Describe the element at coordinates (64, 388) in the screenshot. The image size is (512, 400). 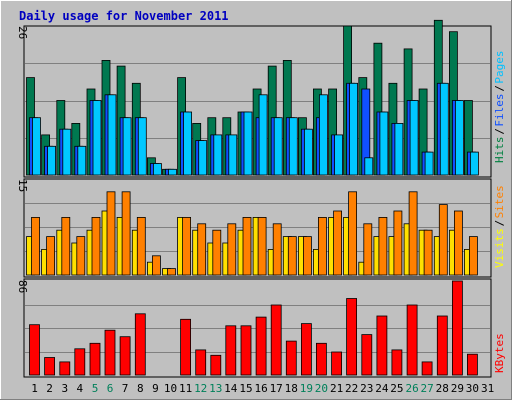
I see `x-label-day-3: 3` at that location.